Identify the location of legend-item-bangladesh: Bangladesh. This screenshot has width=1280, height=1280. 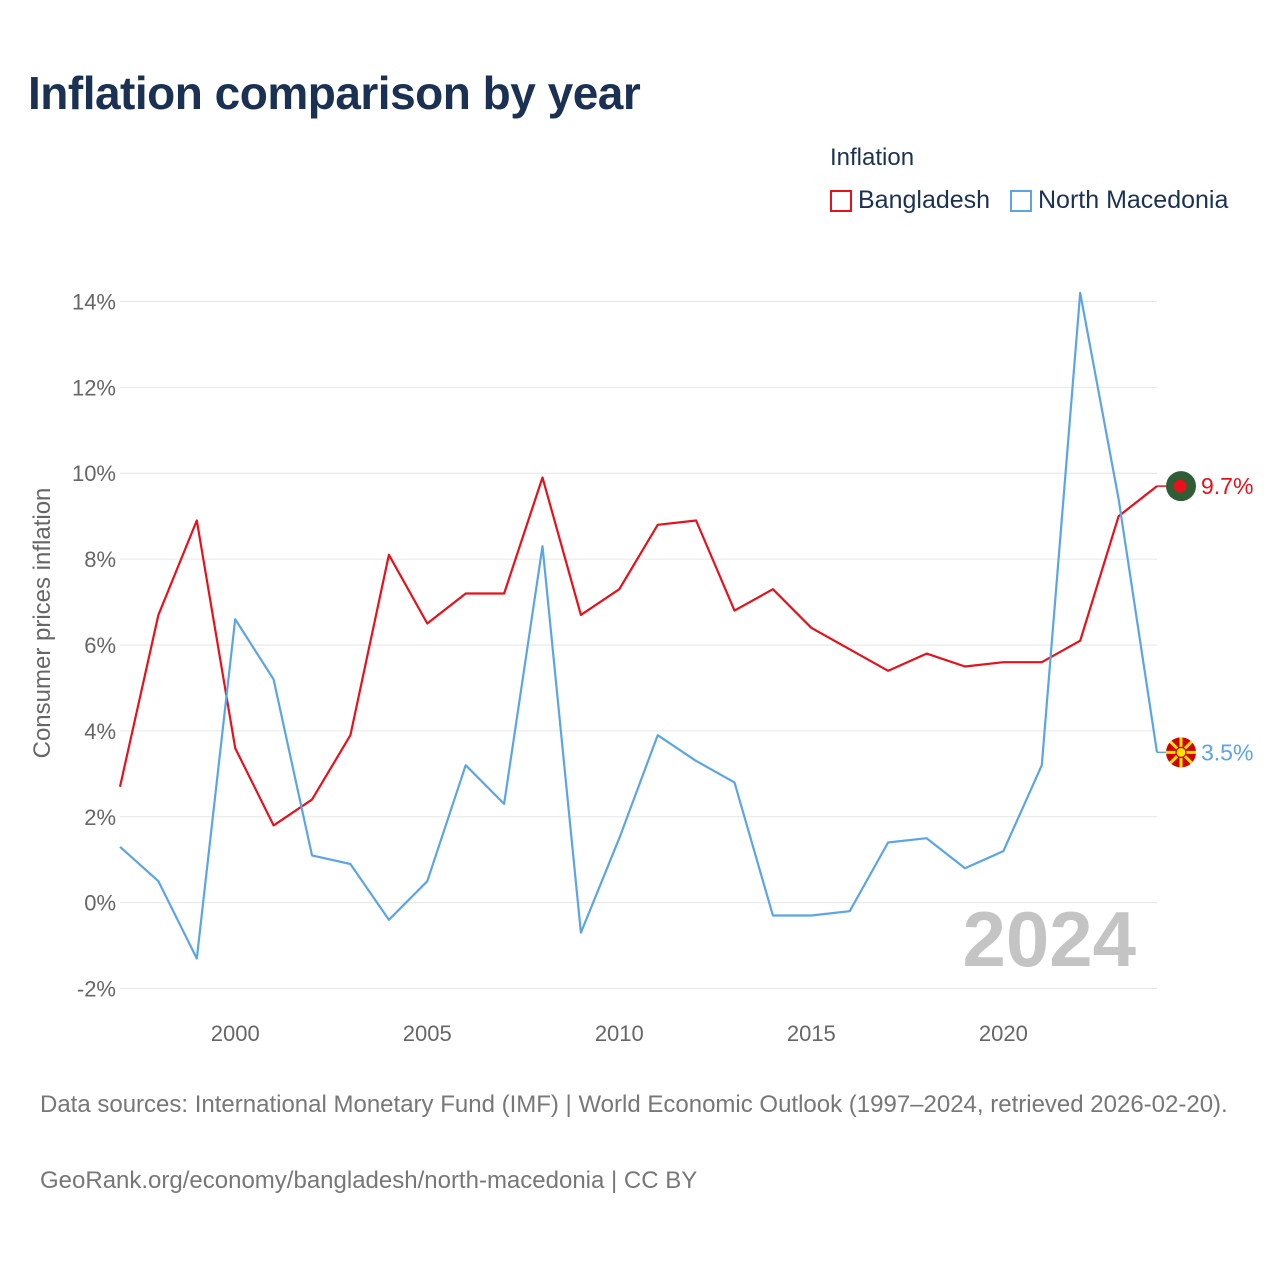
(910, 200).